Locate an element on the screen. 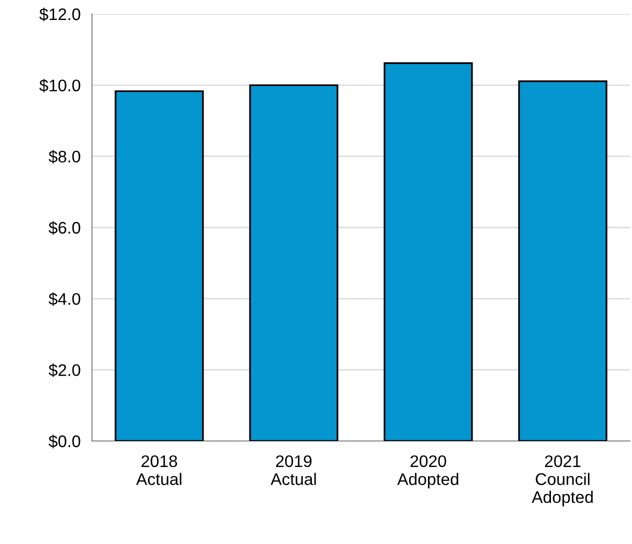 Image resolution: width=632 pixels, height=544 pixels. x-tick-label: 2020 Adopted is located at coordinates (427, 471).